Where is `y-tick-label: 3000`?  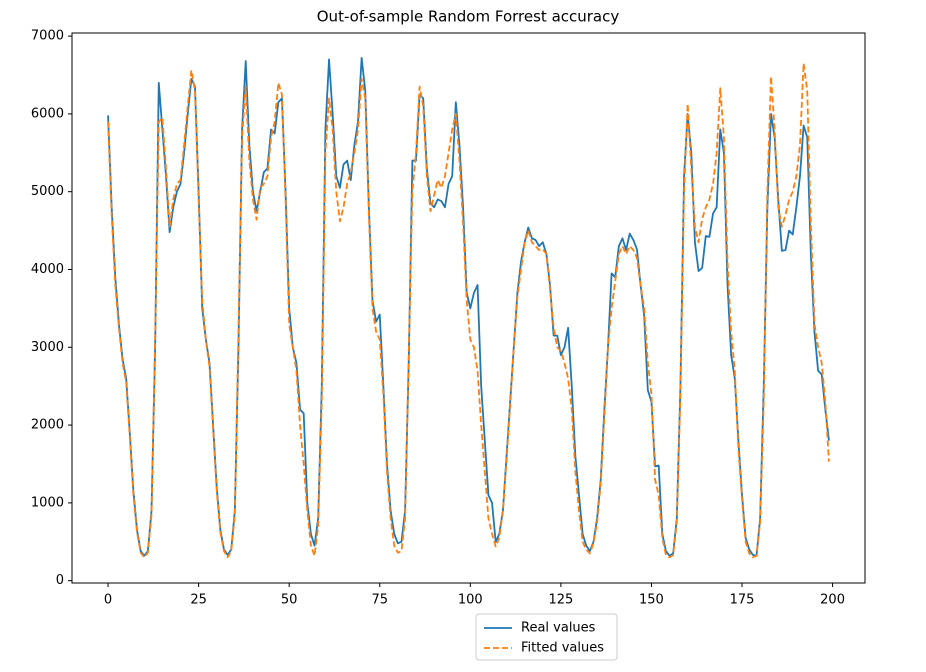
y-tick-label: 3000 is located at coordinates (47, 347).